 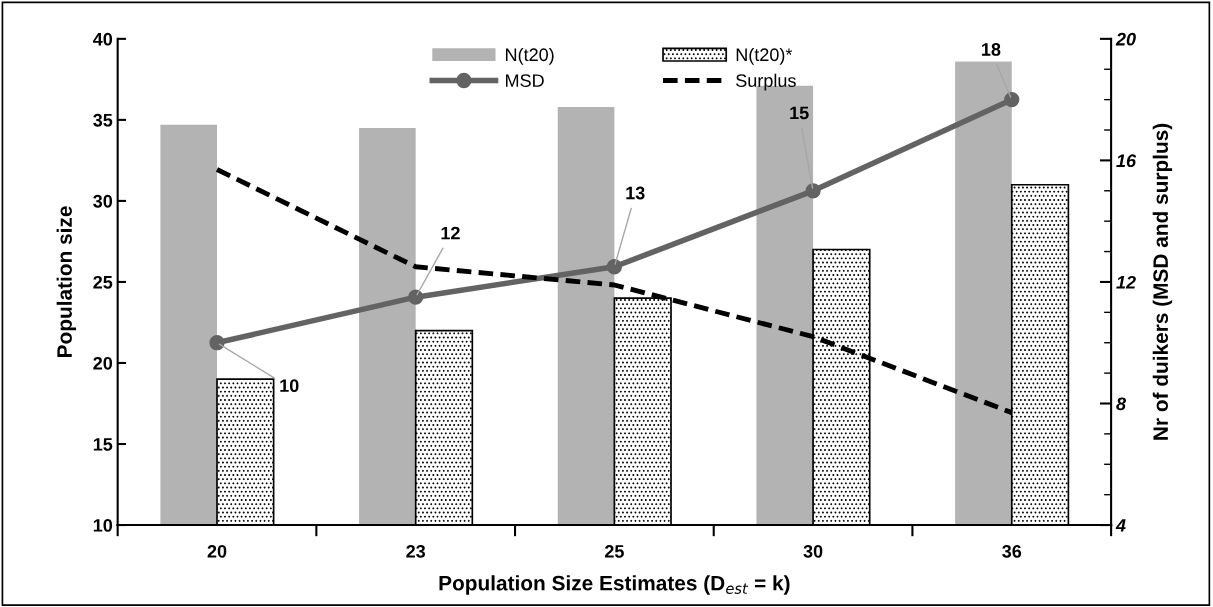 I want to click on y-axis-title: Population size, so click(x=66, y=281).